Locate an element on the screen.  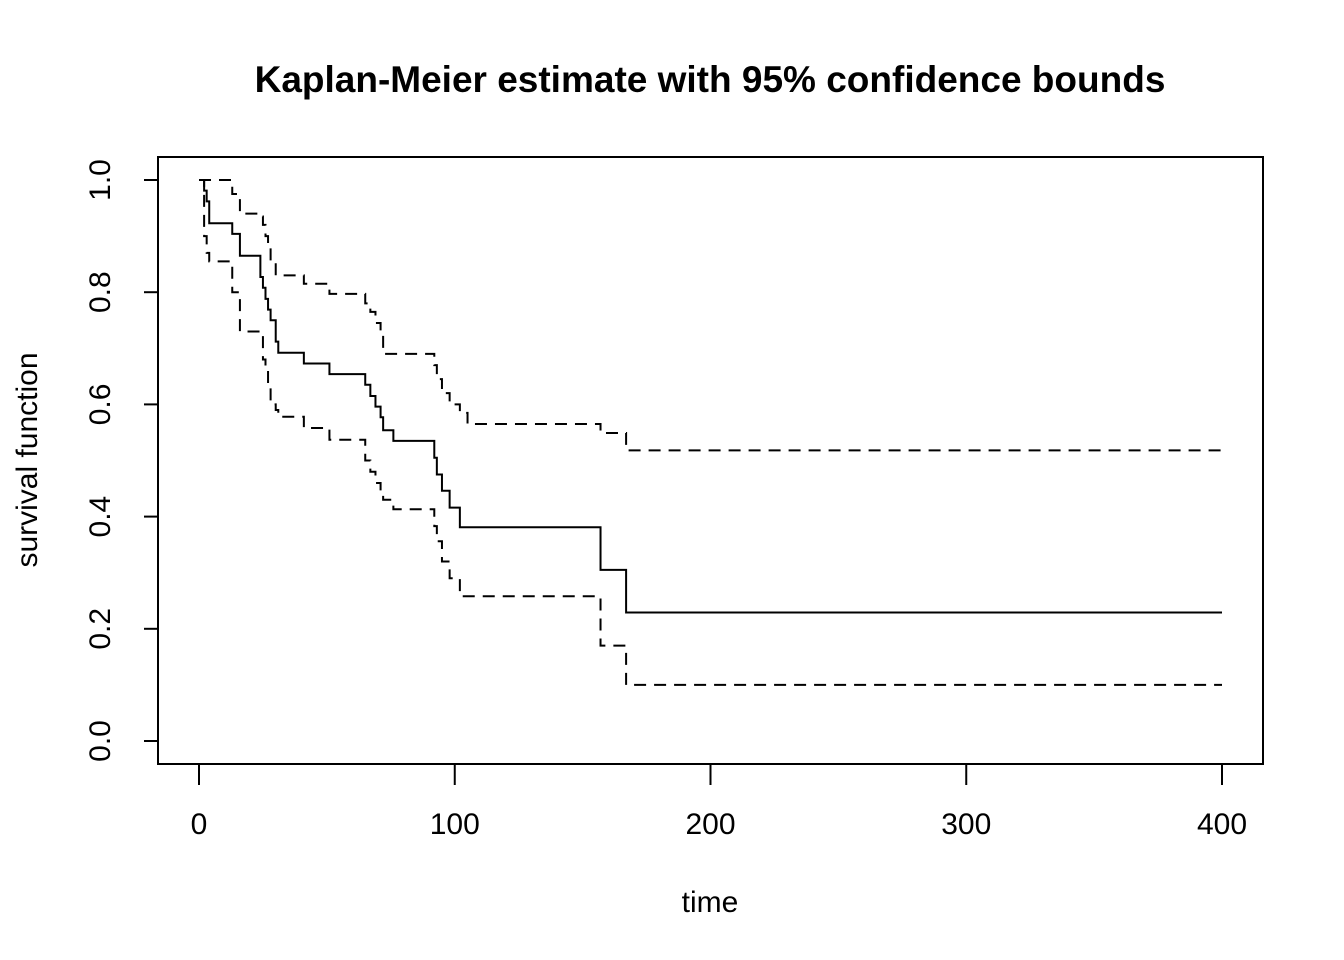
x-tick-label: 200 is located at coordinates (710, 824).